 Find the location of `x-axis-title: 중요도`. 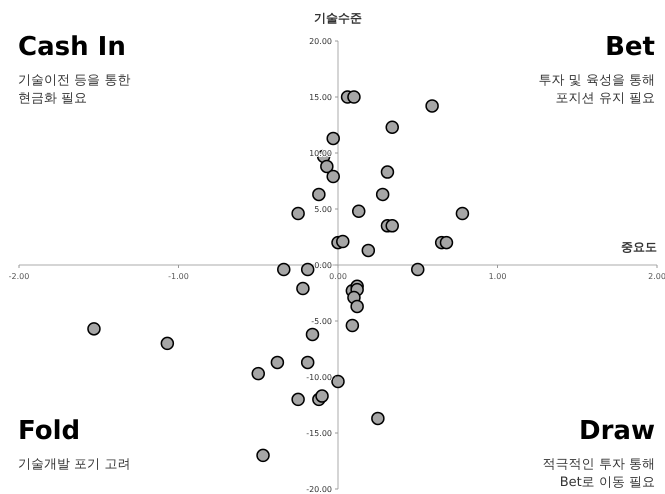

x-axis-title: 중요도 is located at coordinates (639, 247).